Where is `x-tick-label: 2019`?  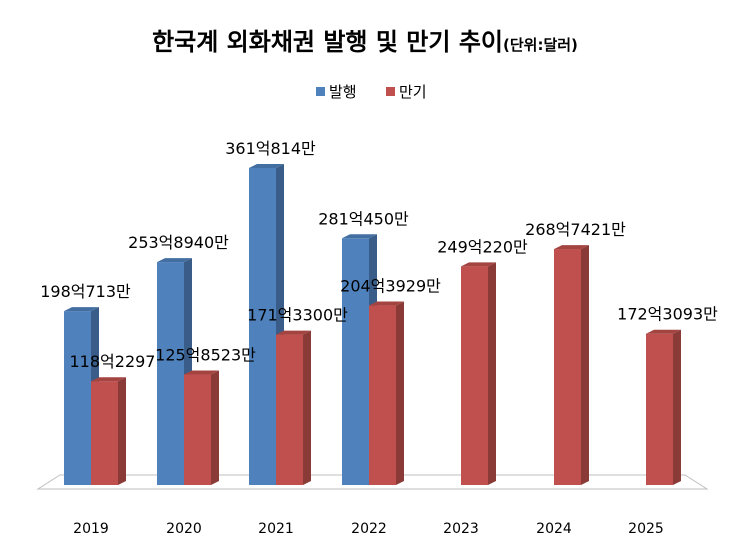 x-tick-label: 2019 is located at coordinates (91, 529).